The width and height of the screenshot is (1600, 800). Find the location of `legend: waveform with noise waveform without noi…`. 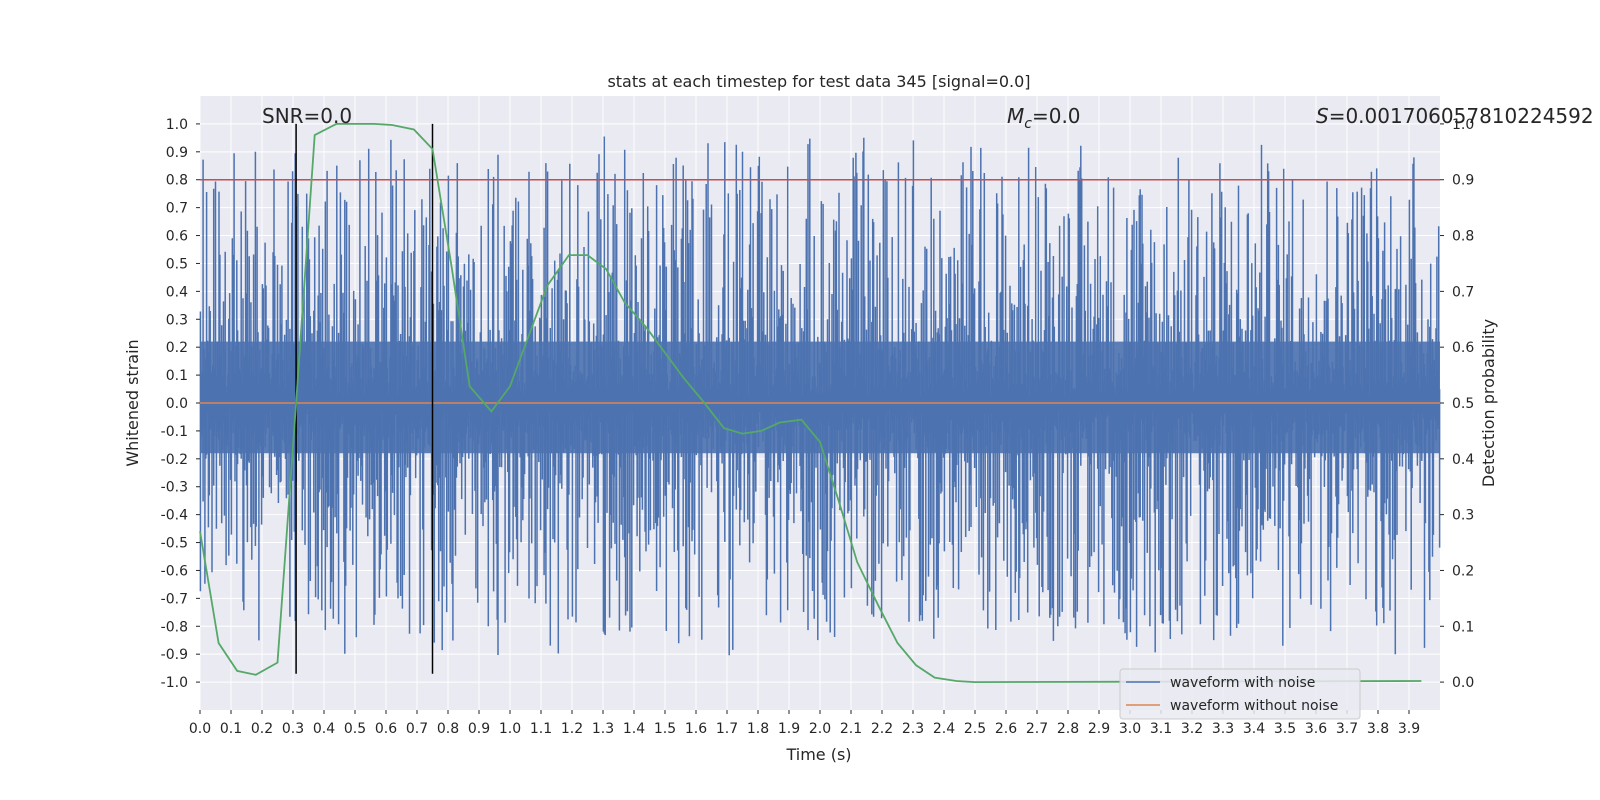

legend: waveform with noise waveform without noi… is located at coordinates (1240, 694).